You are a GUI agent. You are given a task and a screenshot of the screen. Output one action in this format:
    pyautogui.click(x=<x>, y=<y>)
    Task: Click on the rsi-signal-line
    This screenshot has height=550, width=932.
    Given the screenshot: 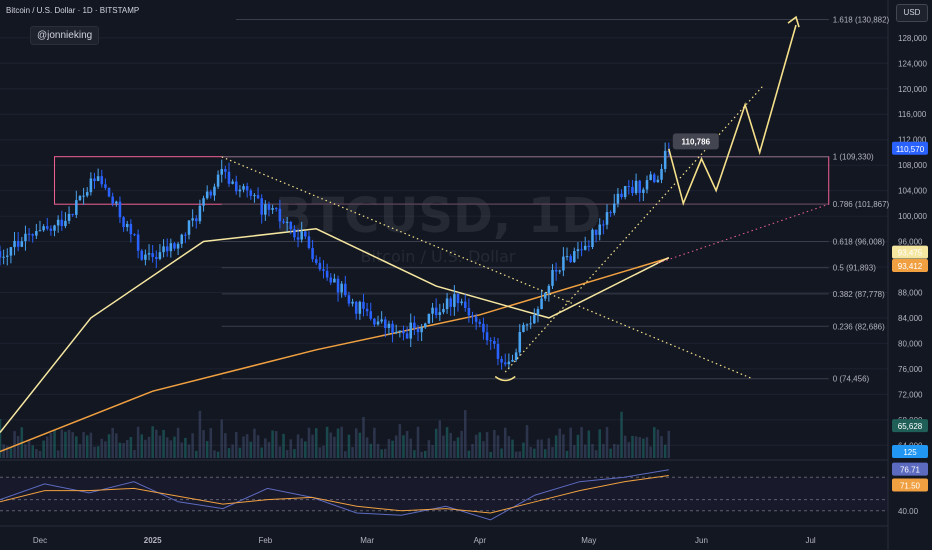 What is the action you would take?
    pyautogui.click(x=334, y=494)
    